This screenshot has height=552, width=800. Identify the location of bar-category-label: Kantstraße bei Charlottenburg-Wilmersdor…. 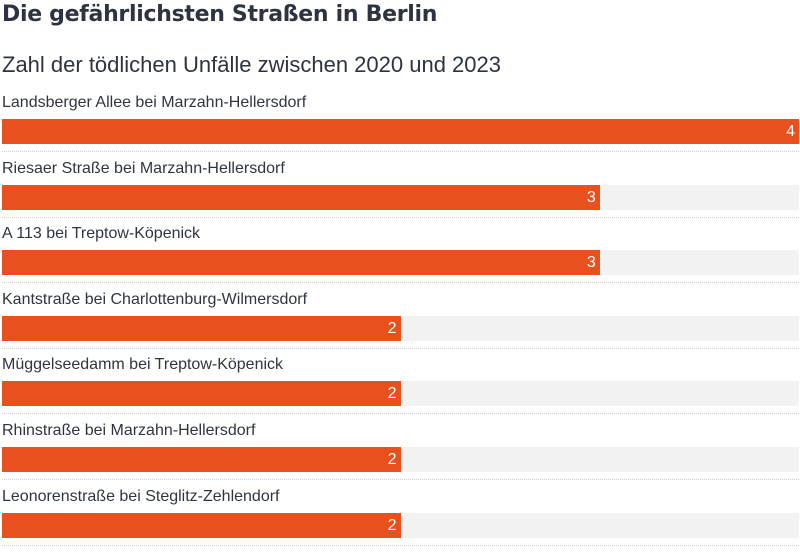
(155, 299).